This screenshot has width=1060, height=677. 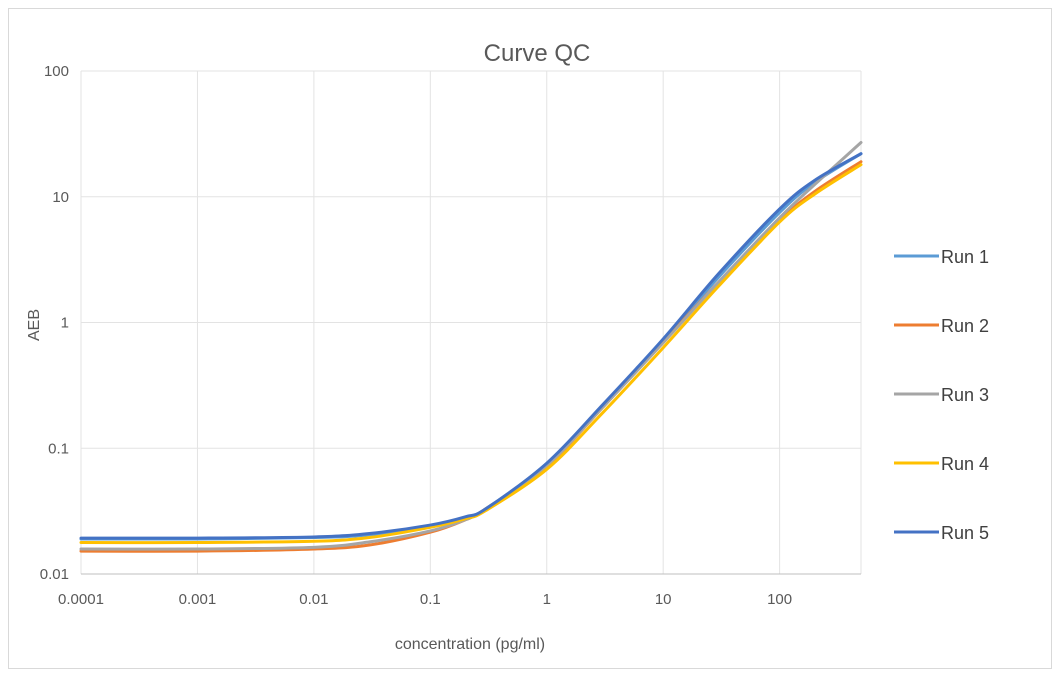 I want to click on x-tick-label: 0.0001, so click(x=81, y=599).